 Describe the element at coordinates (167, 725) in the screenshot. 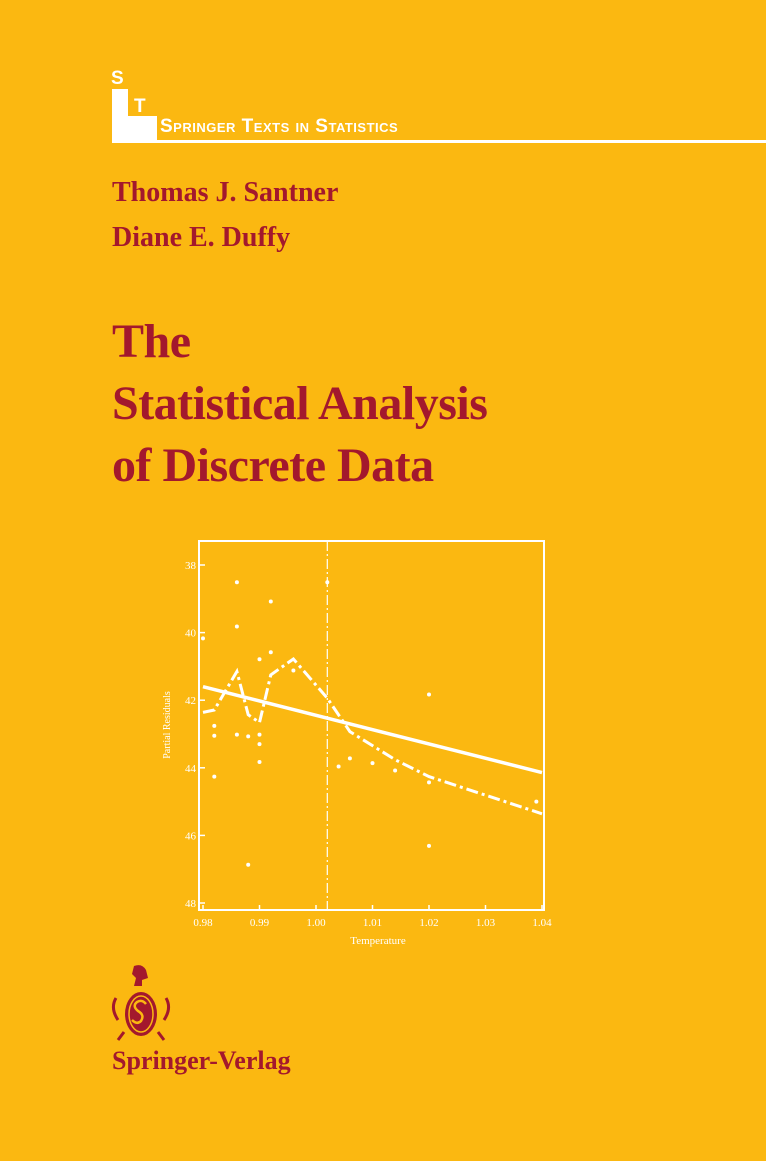

I see `y-axis-label: Partial Residuals` at that location.